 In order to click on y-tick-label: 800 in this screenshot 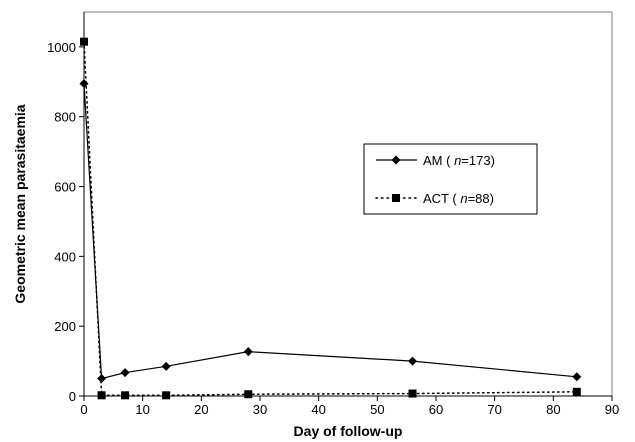, I will do `click(65, 117)`.